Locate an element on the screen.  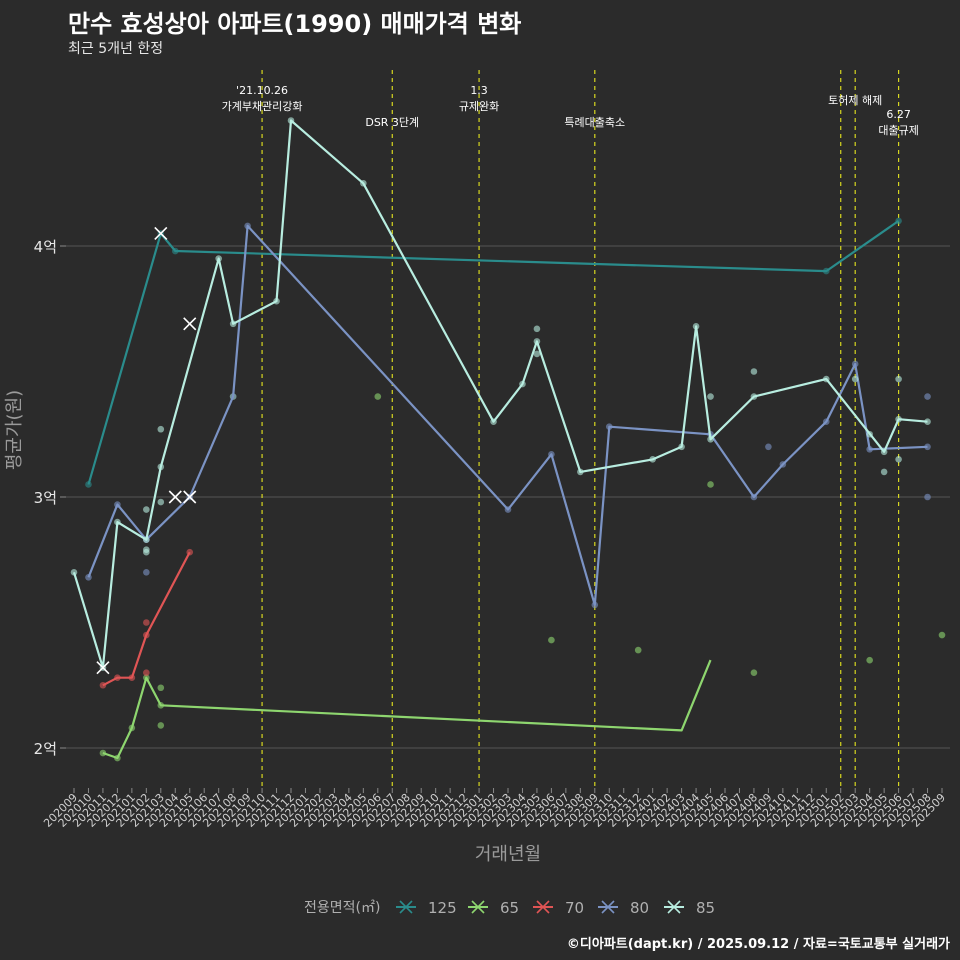
chart-subtitle: 최근 5개년 한정 is located at coordinates (116, 49).